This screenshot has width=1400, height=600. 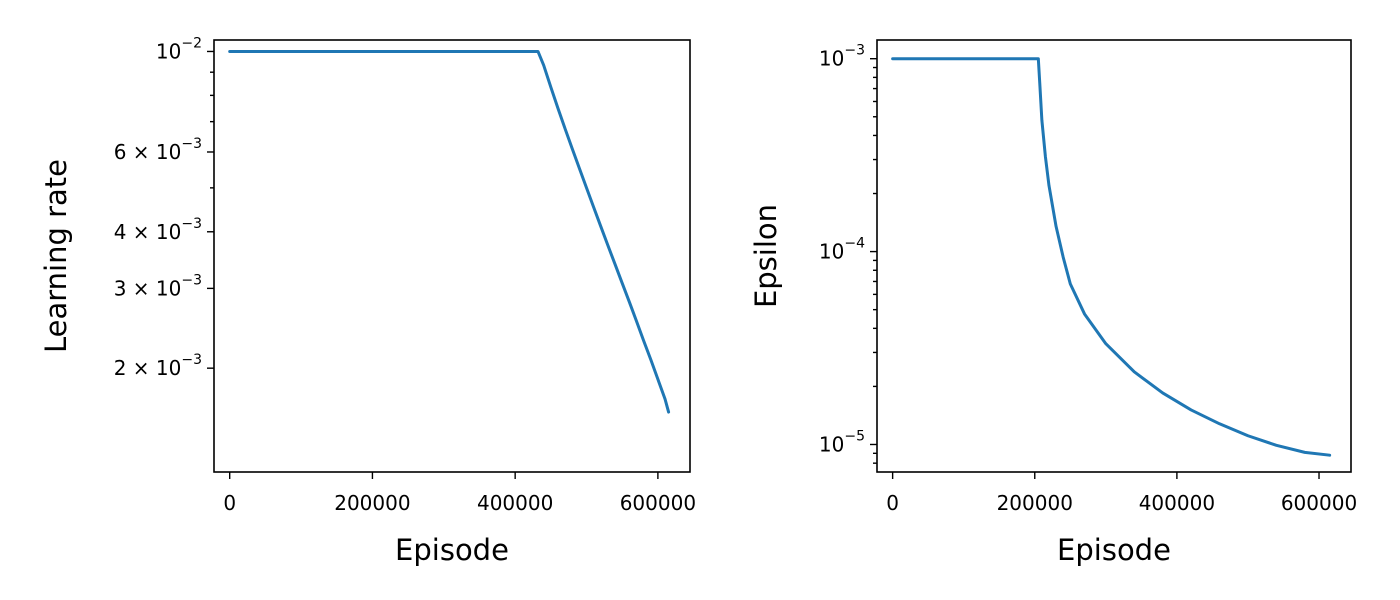 I want to click on y-tick-label: 10⁻³, so click(x=842, y=57).